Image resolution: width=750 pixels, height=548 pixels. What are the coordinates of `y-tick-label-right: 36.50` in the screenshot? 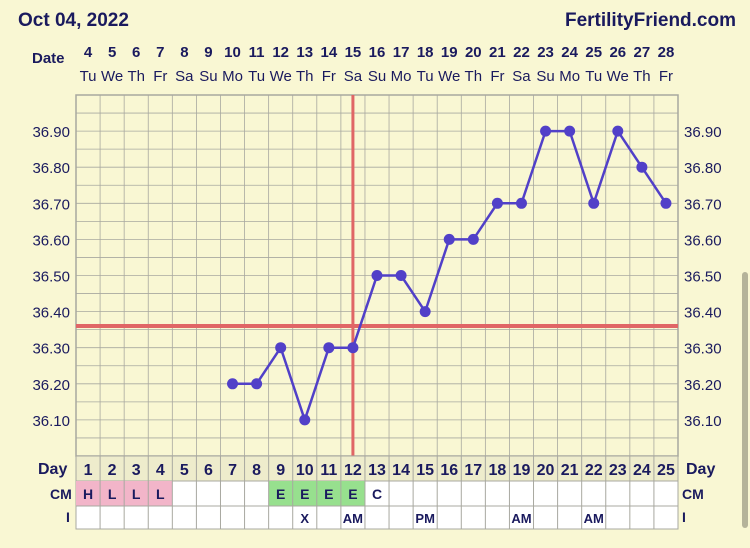 It's located at (703, 277).